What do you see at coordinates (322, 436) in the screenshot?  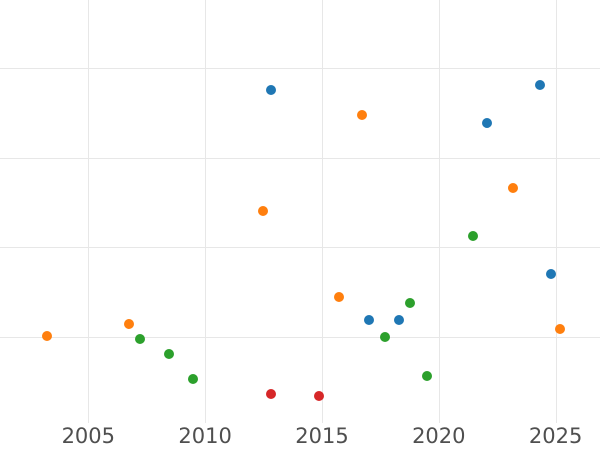 I see `x-tick-label: 2015` at bounding box center [322, 436].